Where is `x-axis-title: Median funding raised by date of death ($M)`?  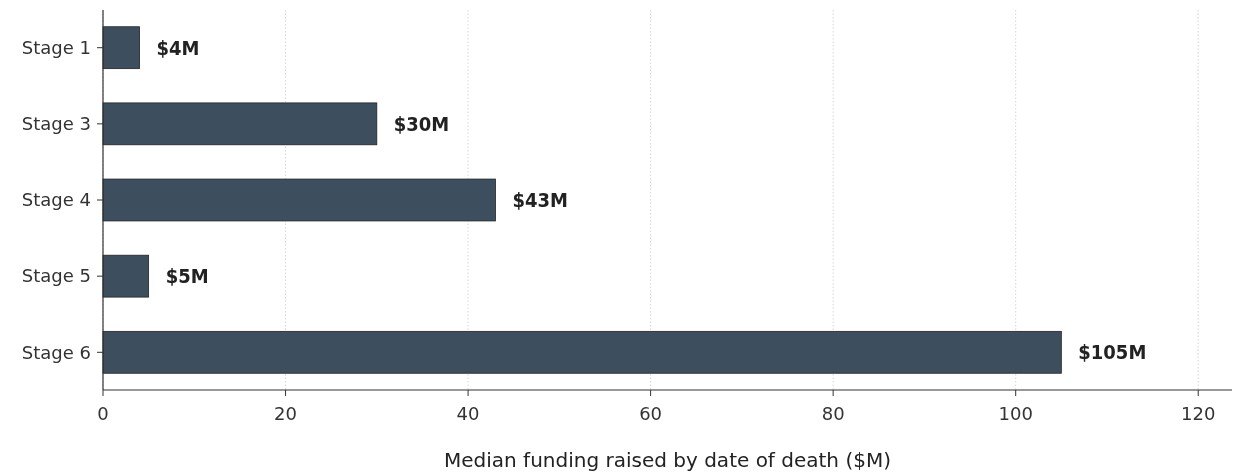
x-axis-title: Median funding raised by date of death ($M) is located at coordinates (667, 460).